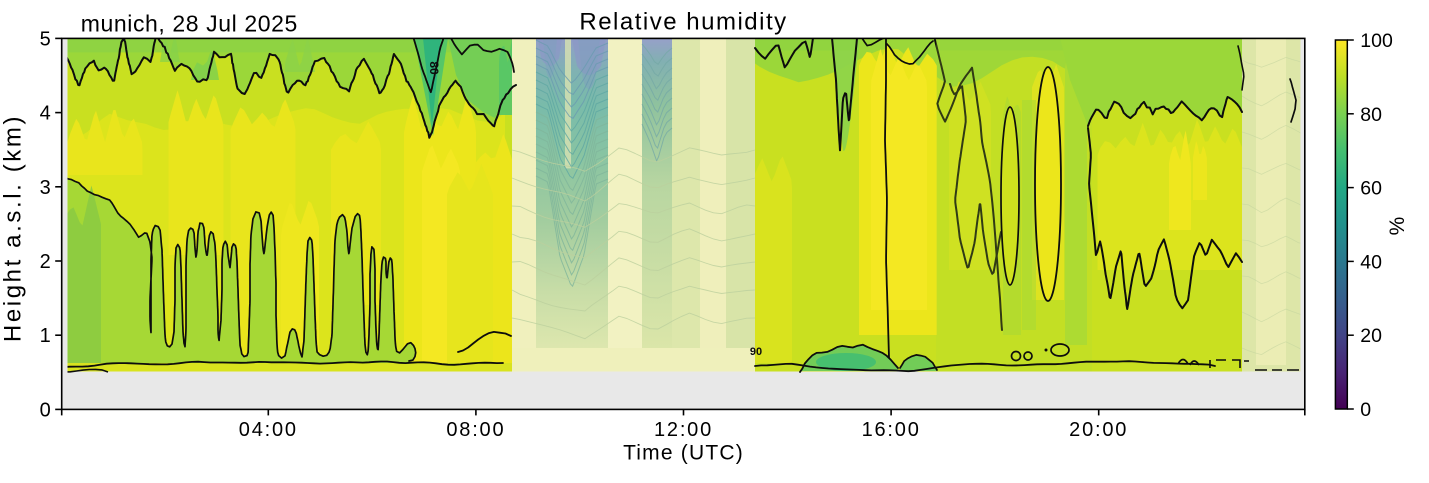 This screenshot has width=1429, height=483. Describe the element at coordinates (45, 188) in the screenshot. I see `svg-text: 3` at that location.